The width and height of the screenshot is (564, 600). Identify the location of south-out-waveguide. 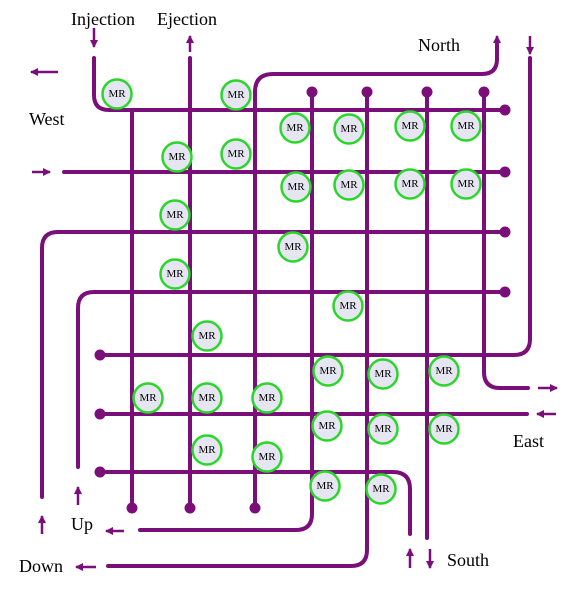
(255, 503).